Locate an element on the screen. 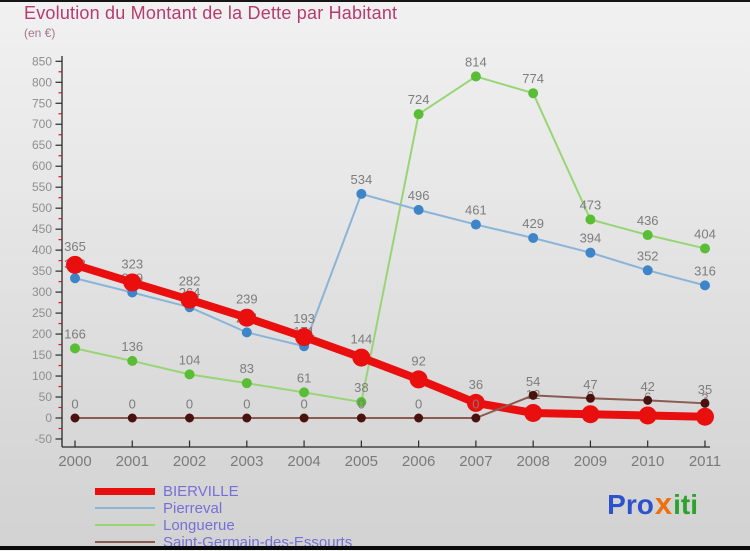 The width and height of the screenshot is (750, 551). data-label: 2005 is located at coordinates (361, 461).